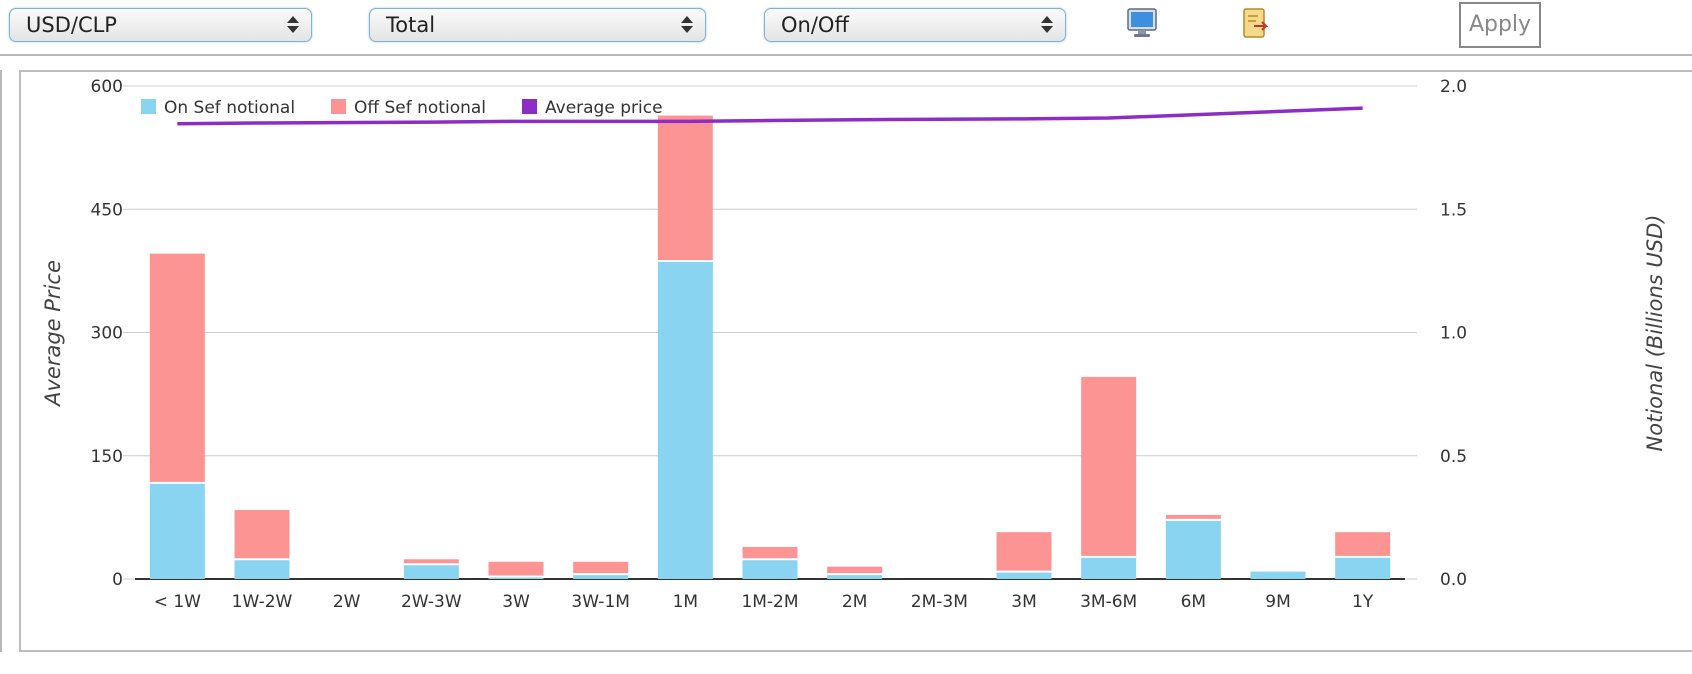 This screenshot has width=1692, height=674. Describe the element at coordinates (1500, 25) in the screenshot. I see `apply-button: Apply` at that location.